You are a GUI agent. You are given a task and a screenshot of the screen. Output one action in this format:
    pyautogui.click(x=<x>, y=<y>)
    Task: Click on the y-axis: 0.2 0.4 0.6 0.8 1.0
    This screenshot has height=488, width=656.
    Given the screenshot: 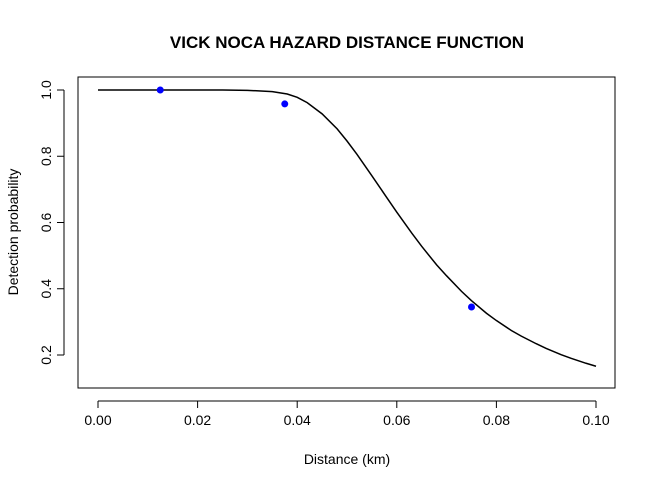 What is the action you would take?
    pyautogui.click(x=51, y=222)
    